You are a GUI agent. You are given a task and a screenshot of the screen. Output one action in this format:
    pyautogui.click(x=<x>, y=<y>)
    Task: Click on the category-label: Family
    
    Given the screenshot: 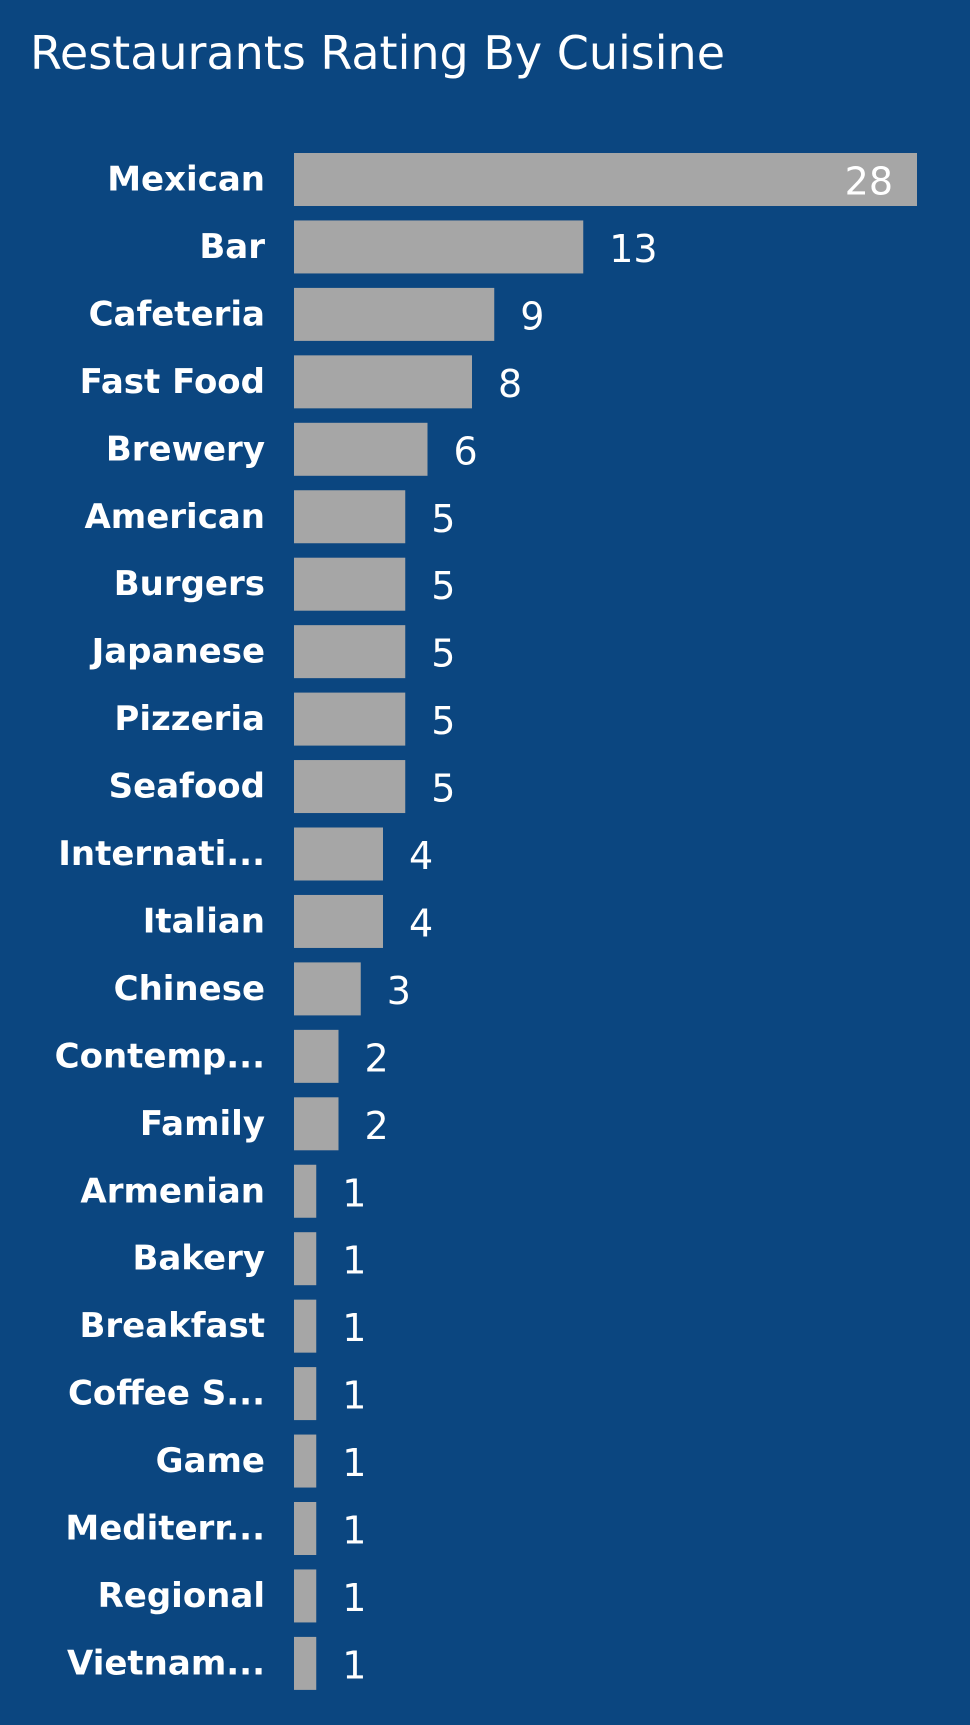 What is the action you would take?
    pyautogui.click(x=202, y=1124)
    